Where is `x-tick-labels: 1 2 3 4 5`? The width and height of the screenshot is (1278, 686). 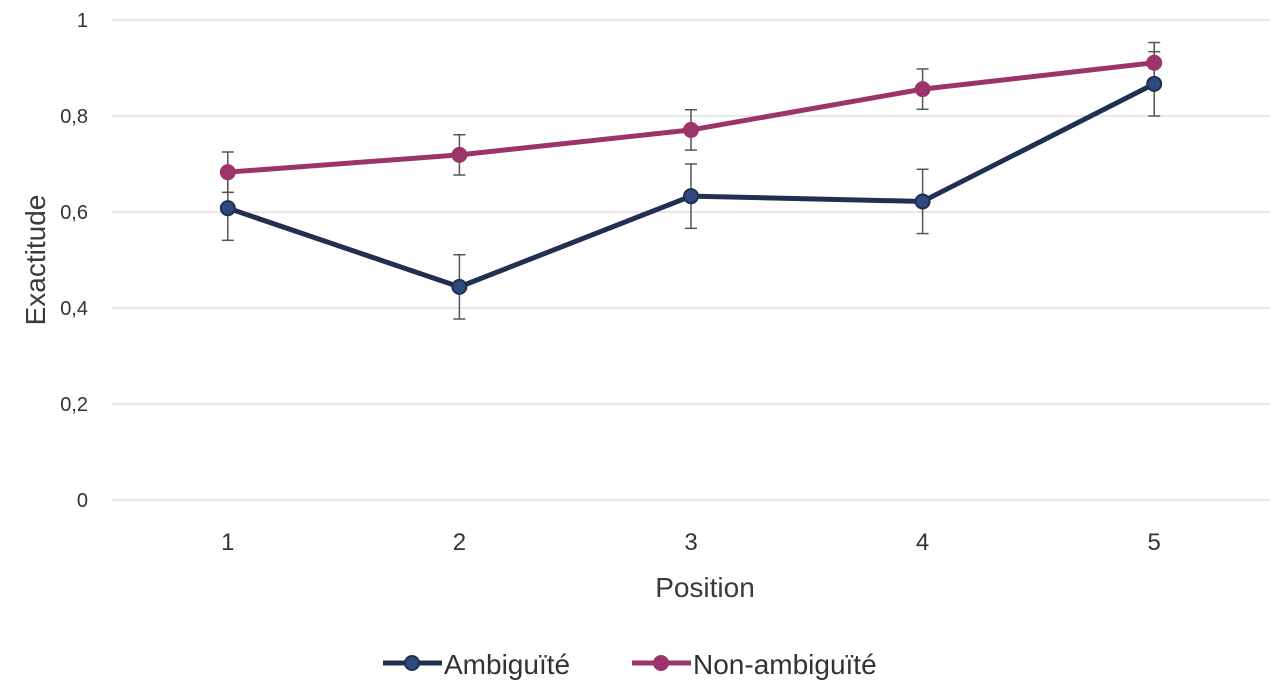
x-tick-labels: 1 2 3 4 5 is located at coordinates (691, 542).